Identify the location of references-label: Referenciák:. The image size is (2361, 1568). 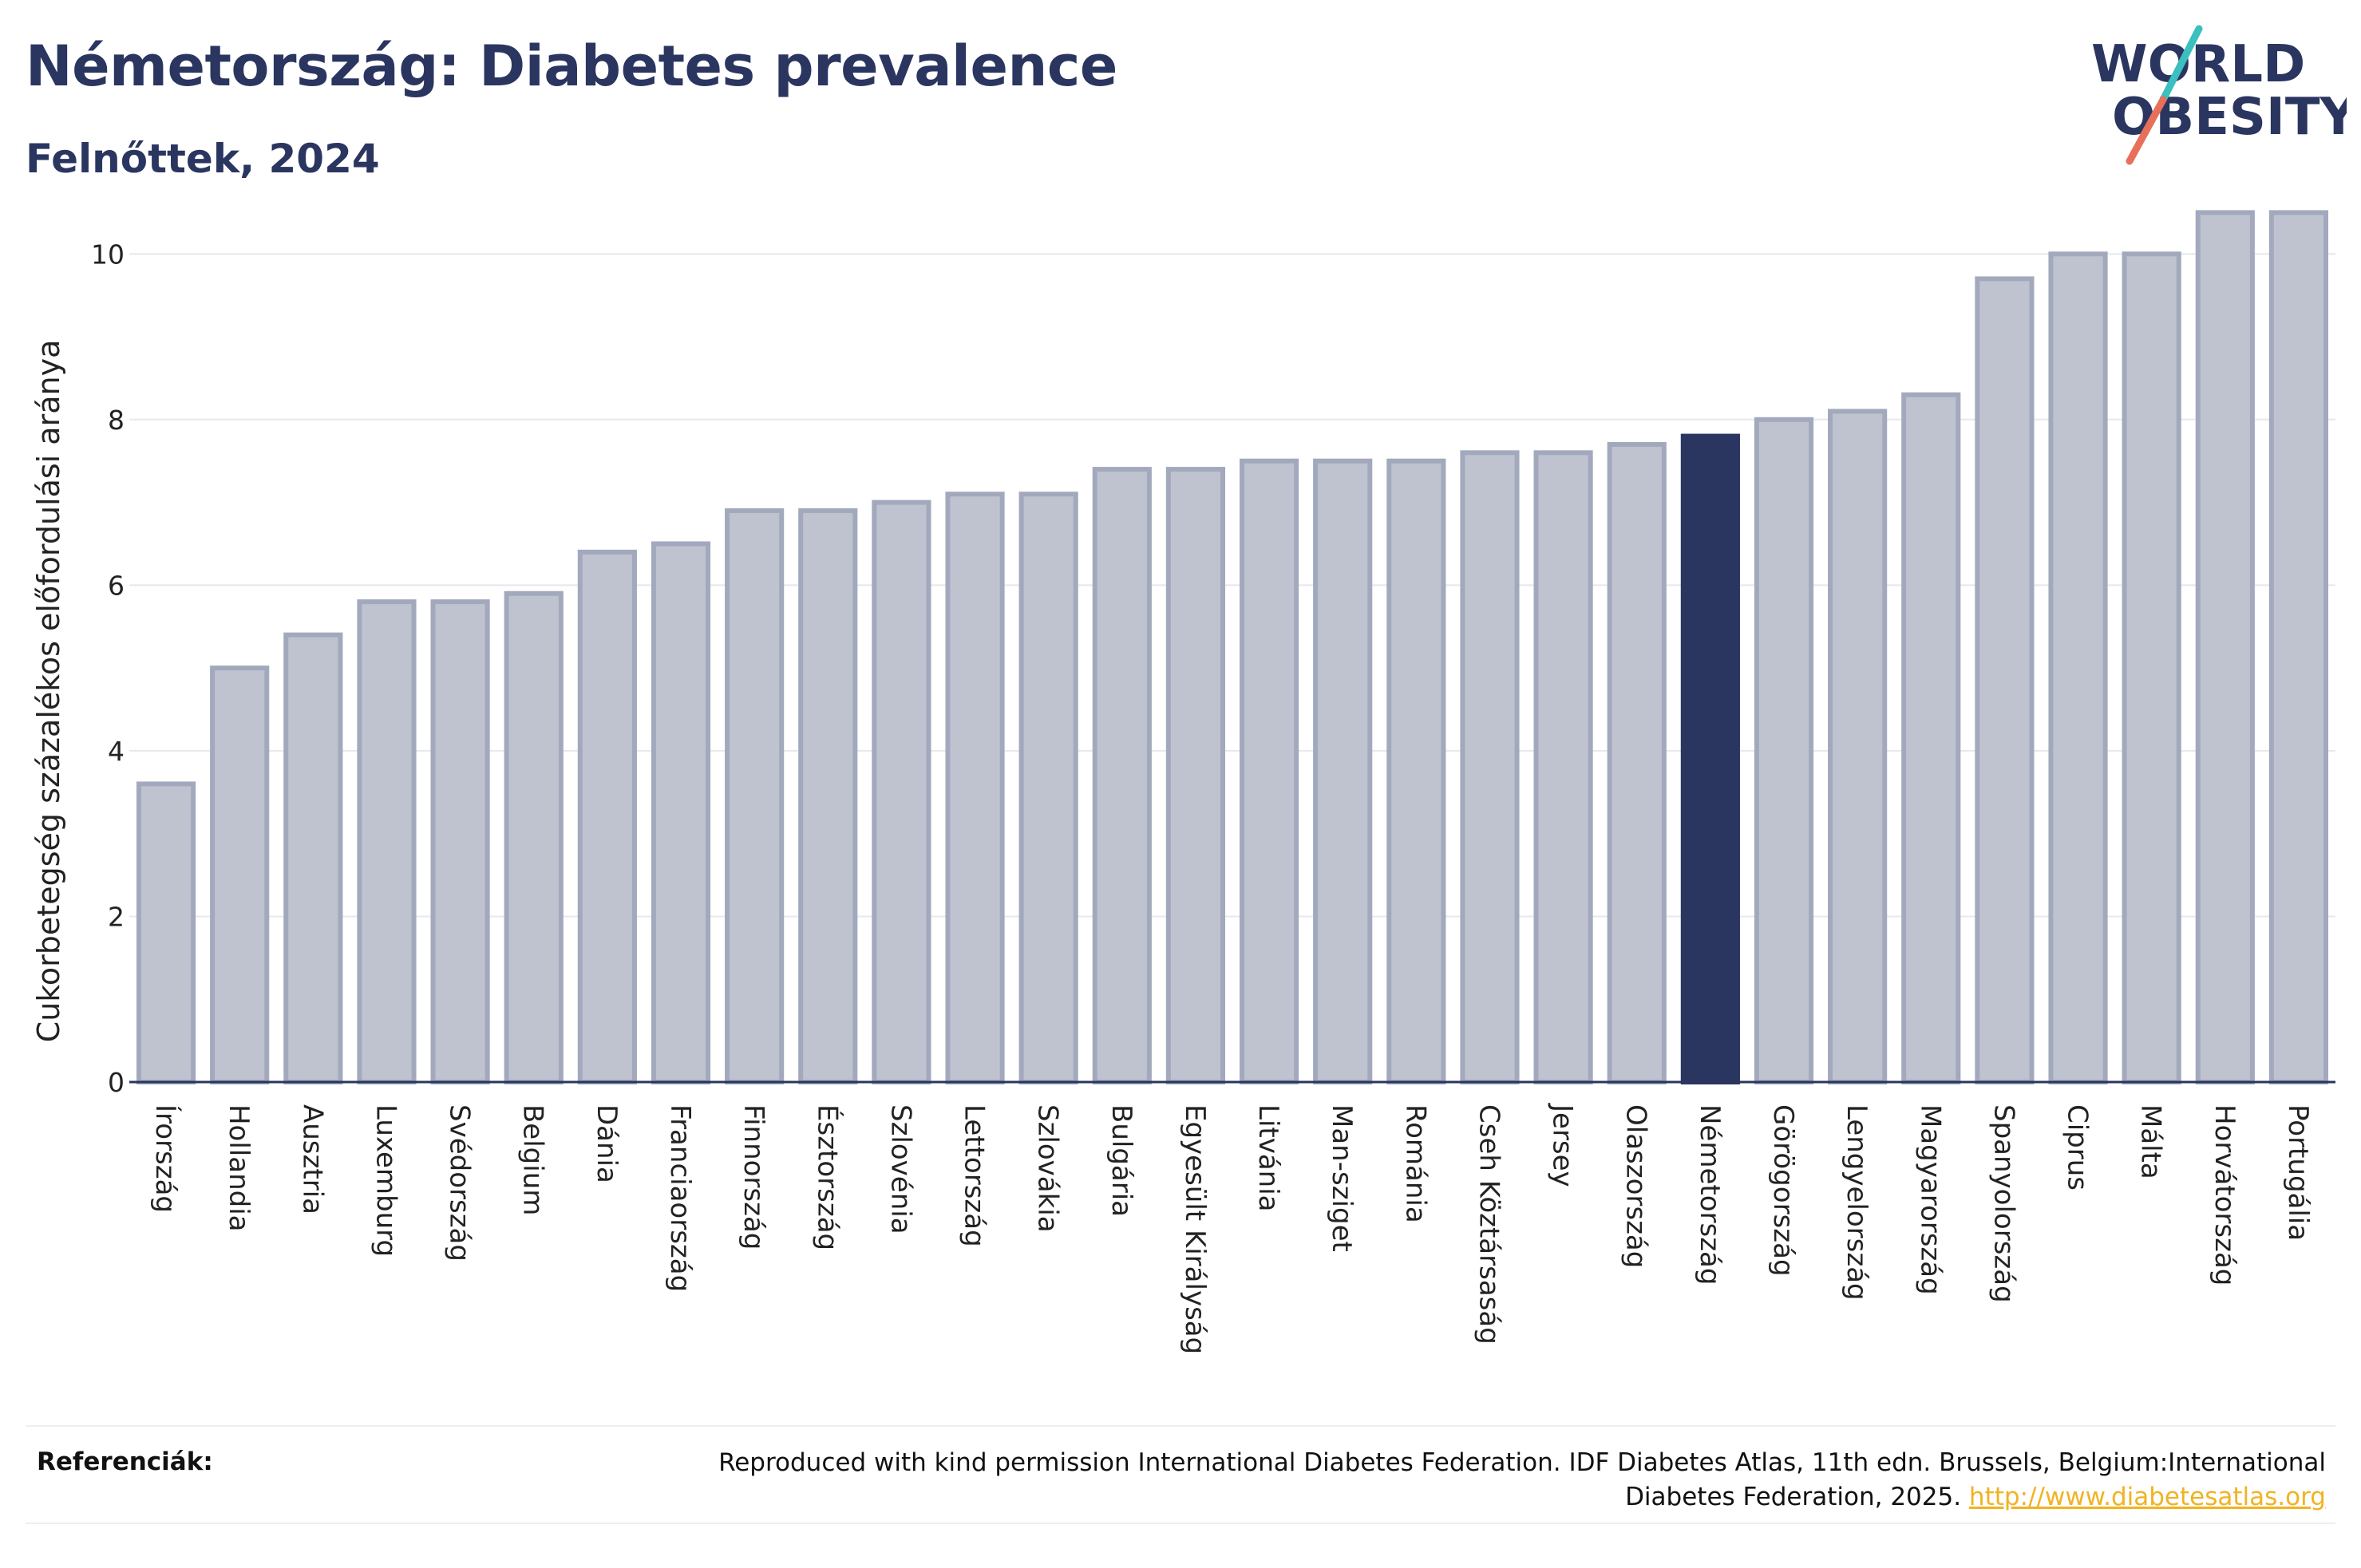
(125, 1462).